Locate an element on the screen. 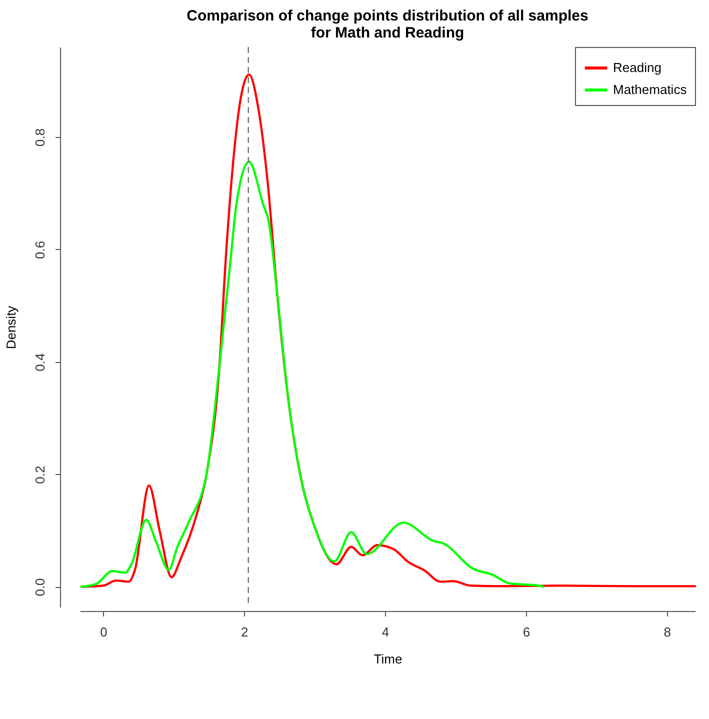 This screenshot has height=719, width=709. x-tick-label: 2 is located at coordinates (244, 632).